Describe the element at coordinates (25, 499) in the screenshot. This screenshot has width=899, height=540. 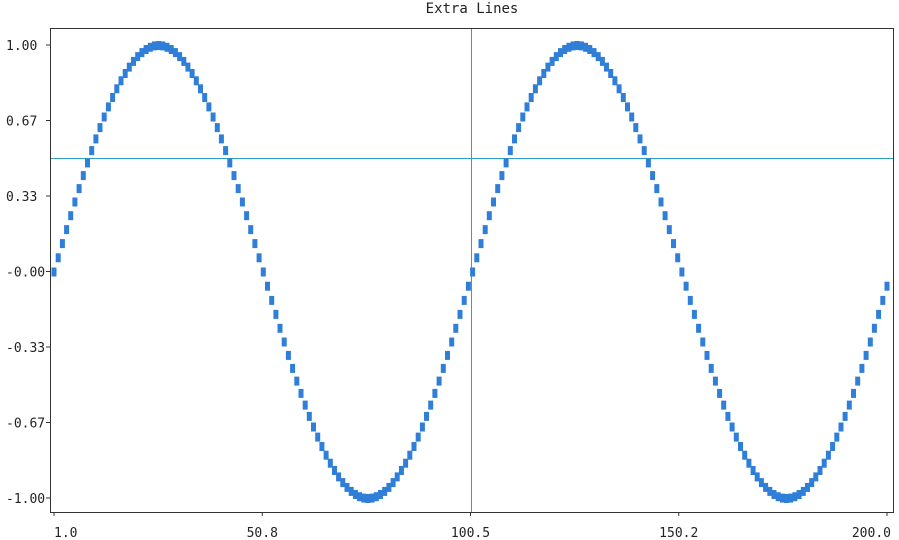
I see `y-tick-label: -1.00` at that location.